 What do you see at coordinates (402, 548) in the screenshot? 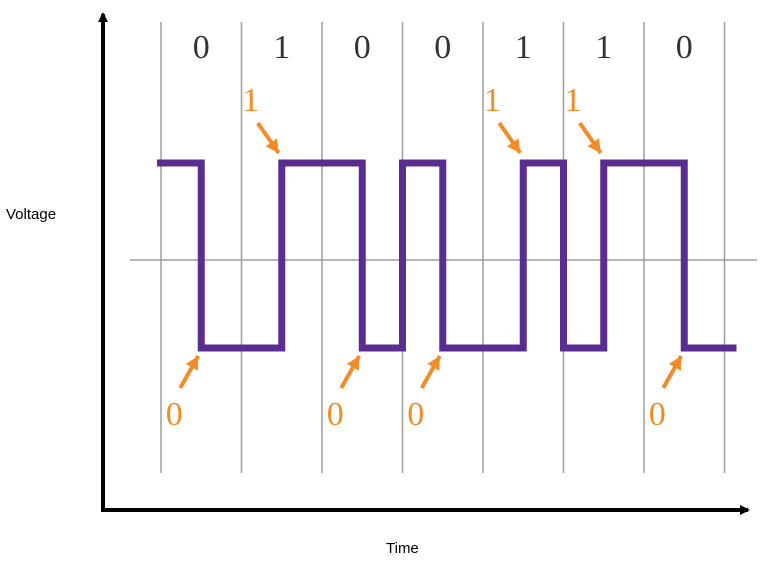
I see `x-axis-label: Time` at bounding box center [402, 548].